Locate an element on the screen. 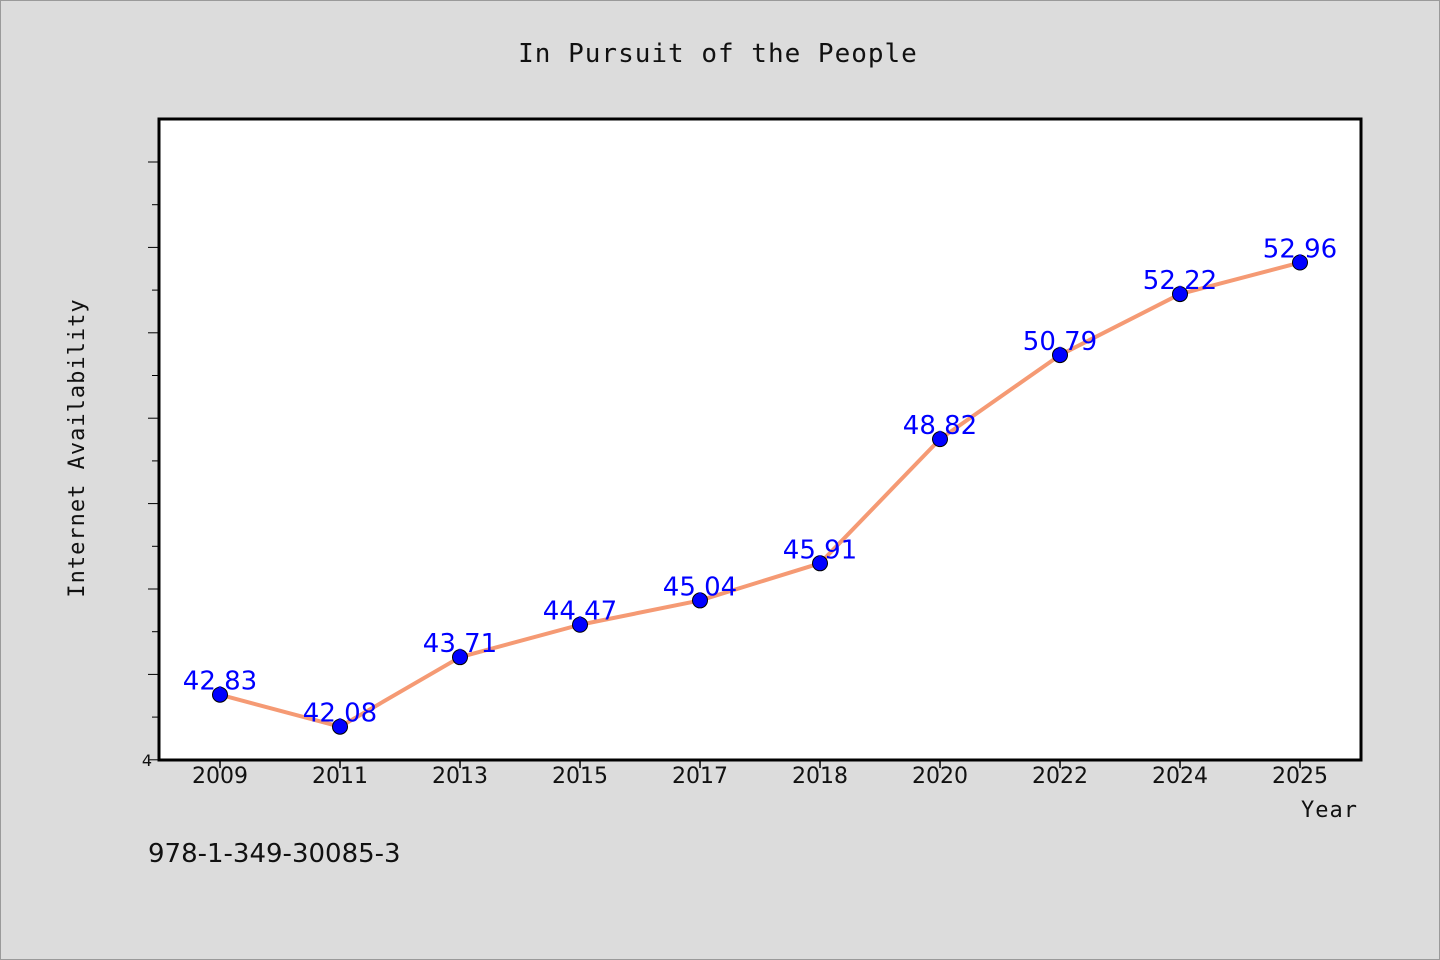 This screenshot has width=1440, height=960. chart-title: In Pursuit of the People is located at coordinates (718, 54).